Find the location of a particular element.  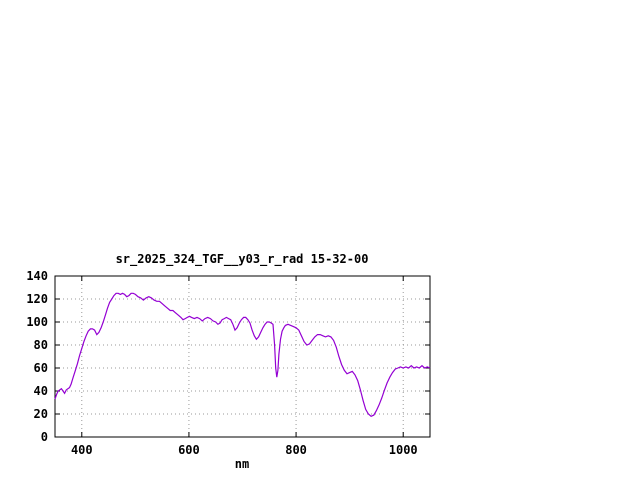

y-tick-label: 120 is located at coordinates (37, 299).